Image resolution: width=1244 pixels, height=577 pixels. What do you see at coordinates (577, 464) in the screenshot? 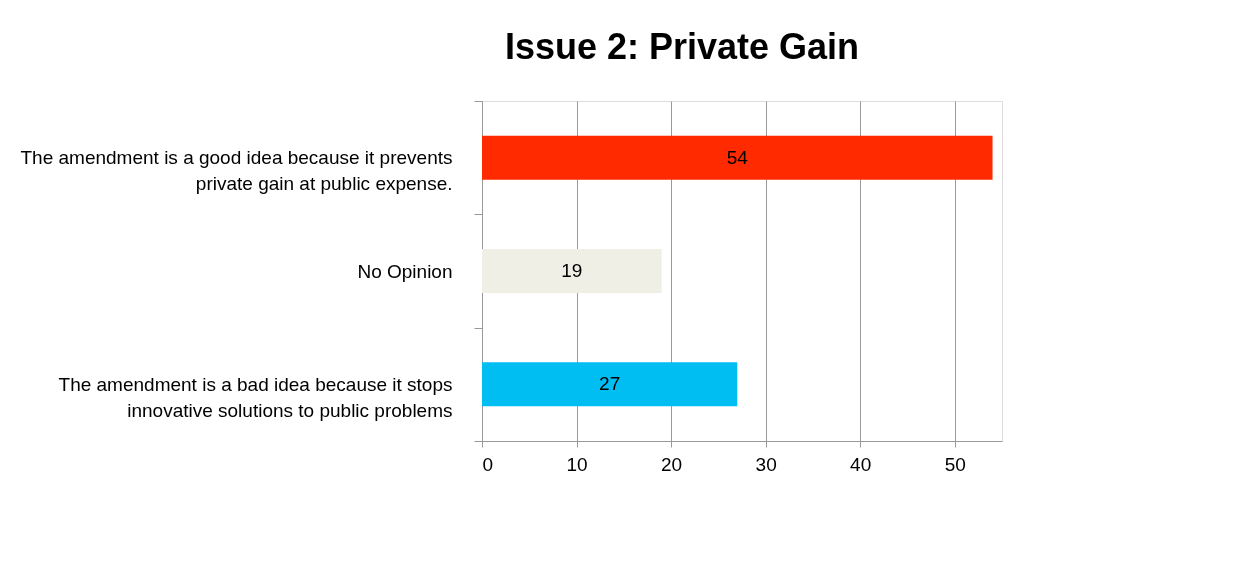
I see `x-tick-label: 10` at bounding box center [577, 464].